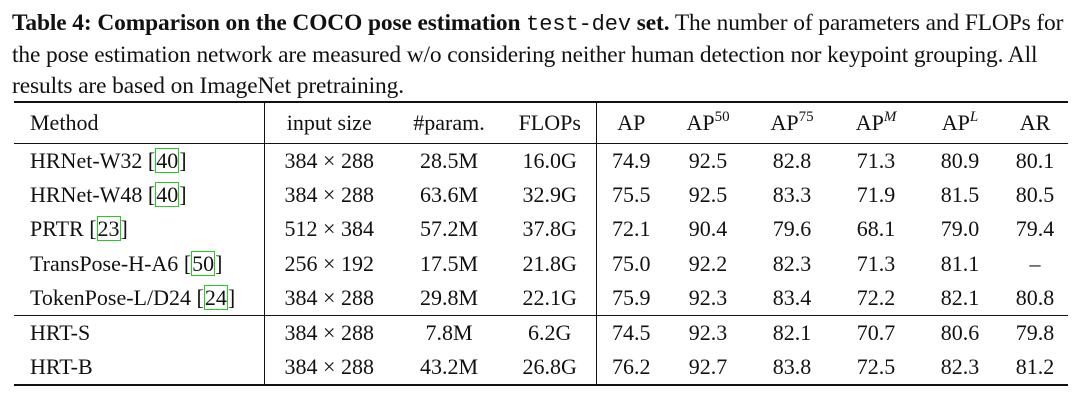 The height and width of the screenshot is (403, 1080). What do you see at coordinates (792, 229) in the screenshot?
I see `cell-ap75: 79.6` at bounding box center [792, 229].